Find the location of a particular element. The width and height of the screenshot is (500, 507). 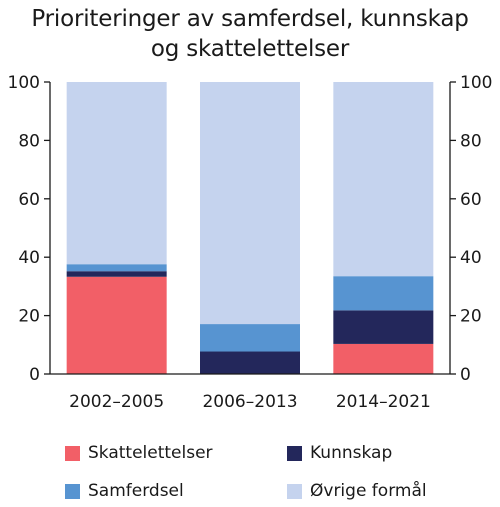

y-tick-label-right: 40 is located at coordinates (471, 258).